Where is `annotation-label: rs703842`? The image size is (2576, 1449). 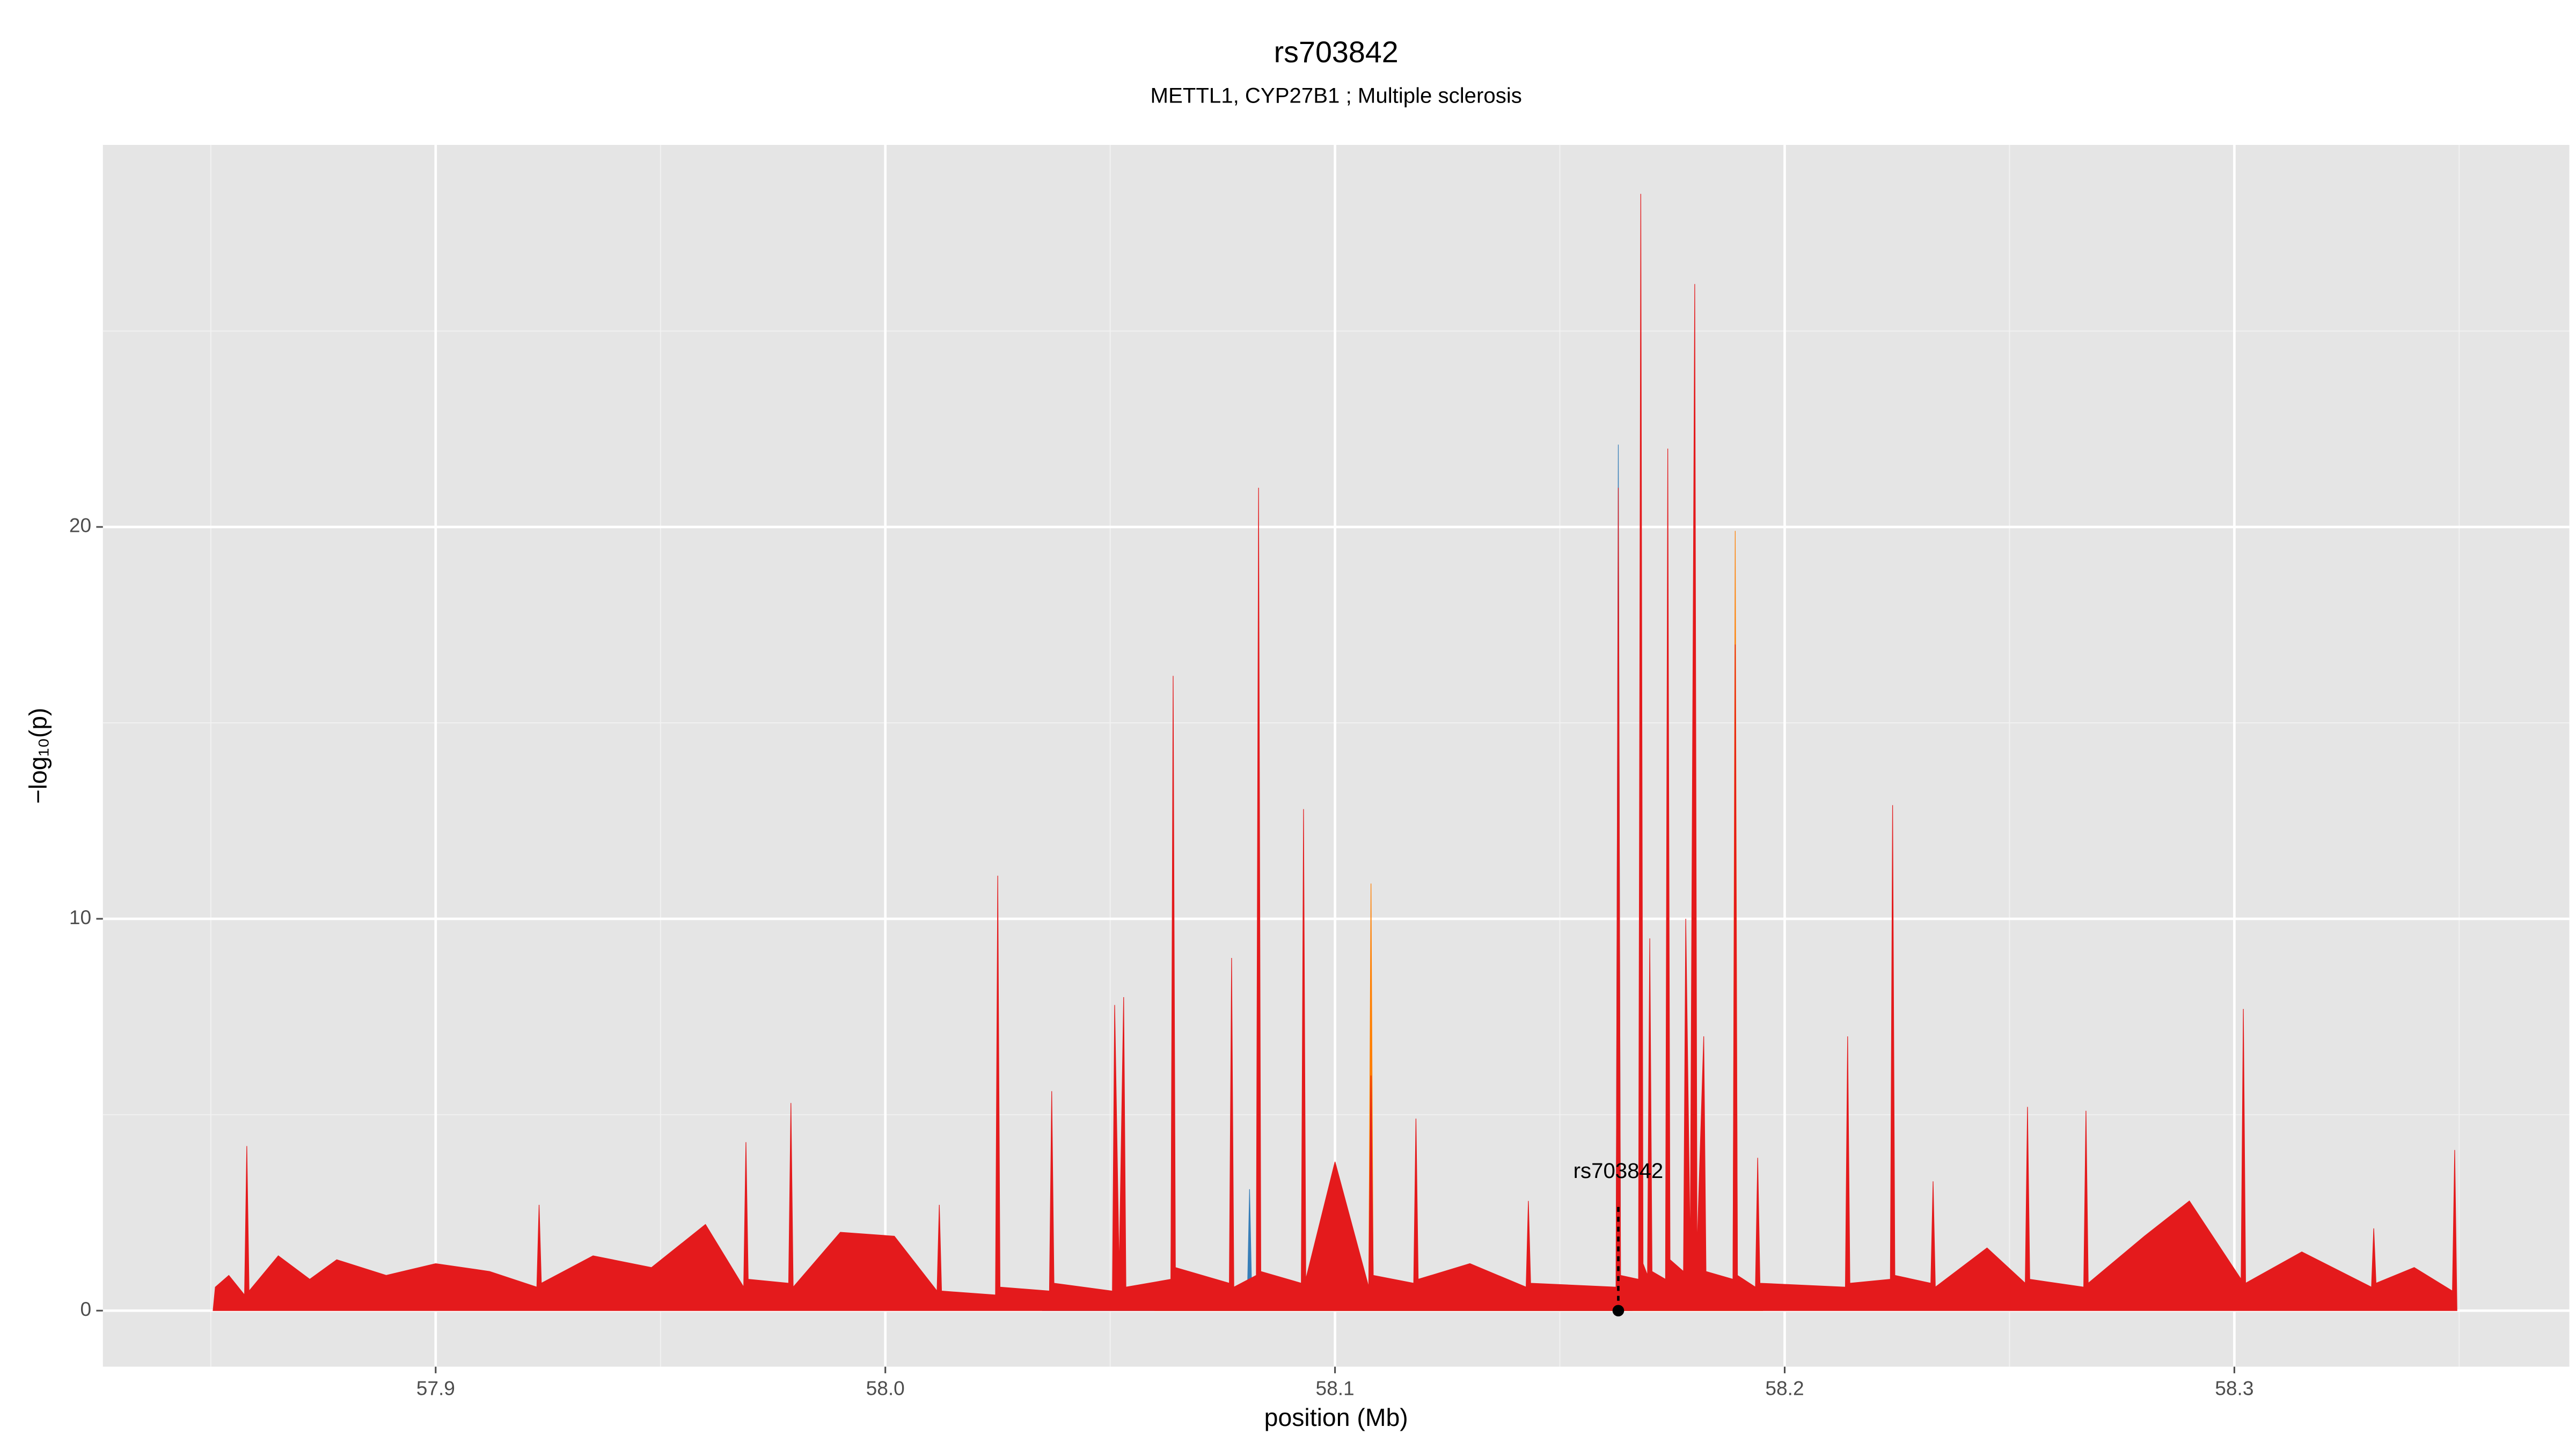
annotation-label: rs703842 is located at coordinates (1619, 1171).